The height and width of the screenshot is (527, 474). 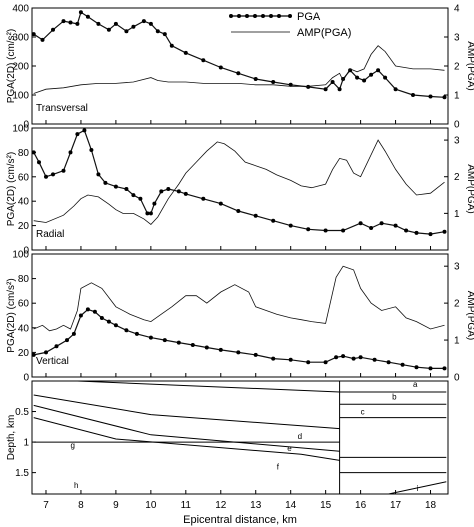 I want to click on depth-axis-label: Depth, km, so click(x=11, y=438).